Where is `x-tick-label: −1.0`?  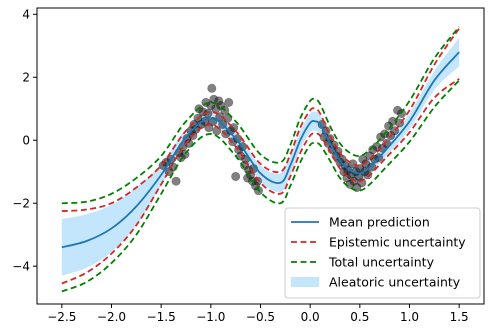 x-tick-label: −1.0 is located at coordinates (210, 317).